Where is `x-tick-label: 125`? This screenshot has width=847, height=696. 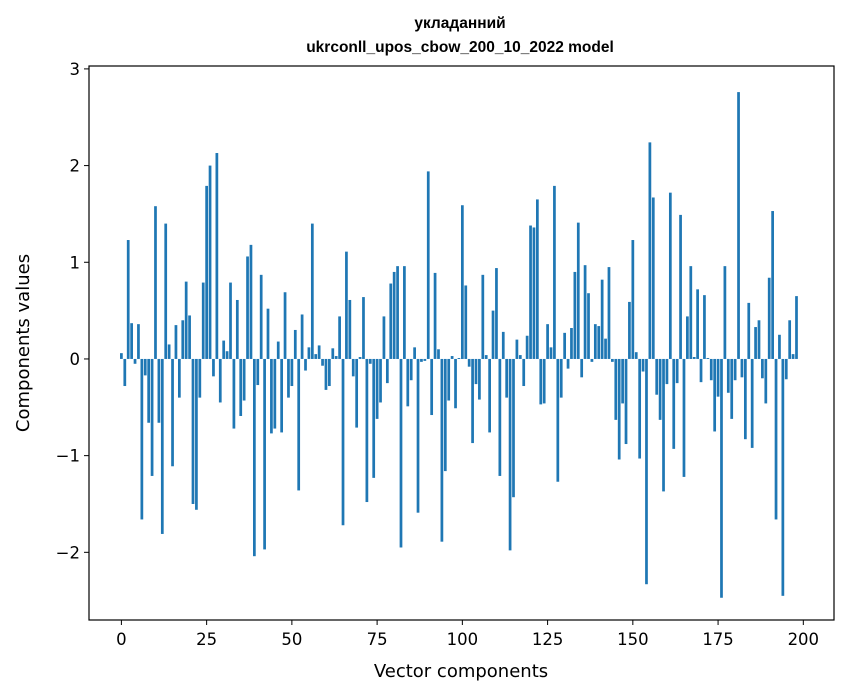 x-tick-label: 125 is located at coordinates (548, 639).